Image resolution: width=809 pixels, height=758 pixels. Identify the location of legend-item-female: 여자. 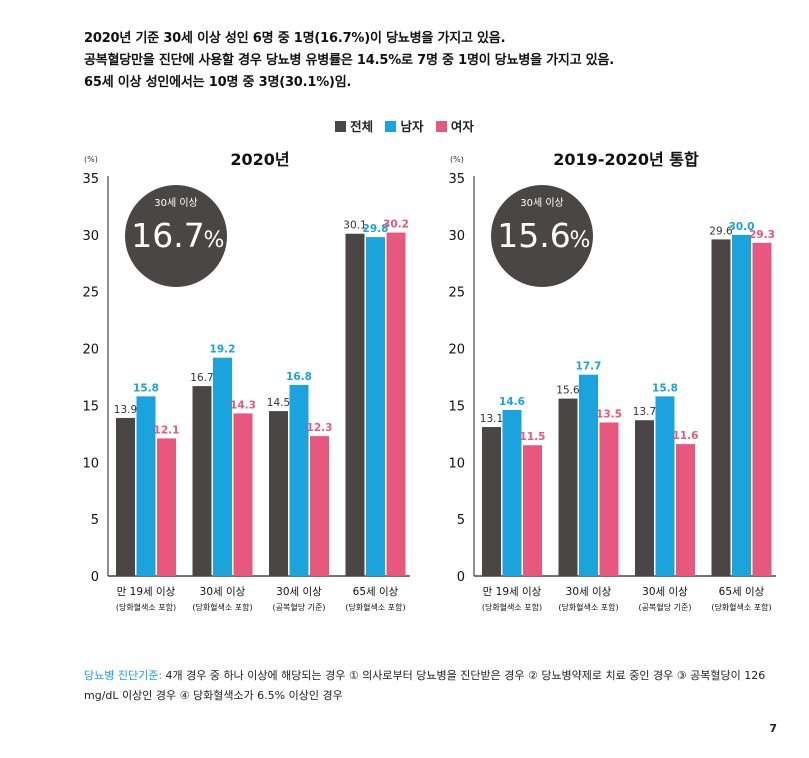
(454, 125).